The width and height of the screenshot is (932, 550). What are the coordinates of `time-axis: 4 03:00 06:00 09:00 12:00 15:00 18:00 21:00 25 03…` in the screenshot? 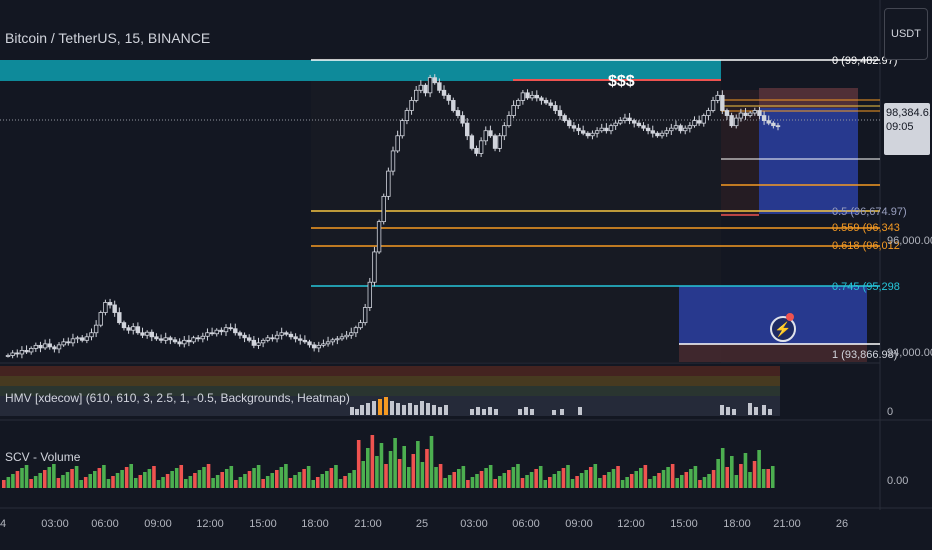 It's located at (424, 524).